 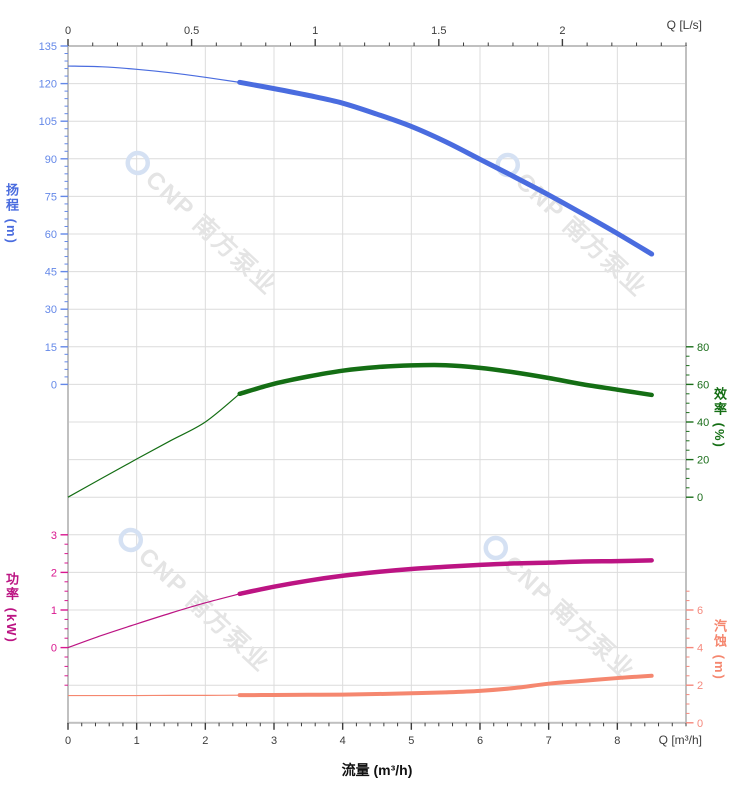 I want to click on axis-tick-label: 80, so click(x=703, y=348).